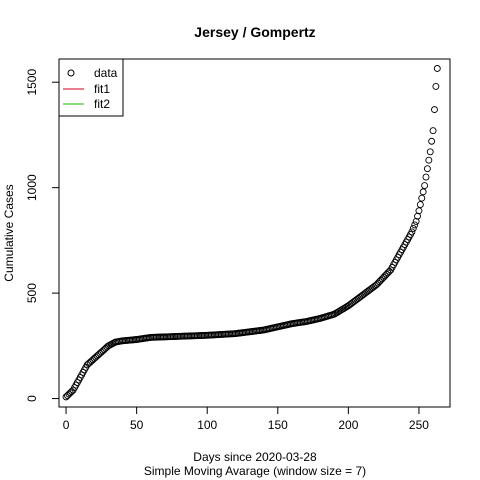 This screenshot has width=480, height=480. What do you see at coordinates (348, 425) in the screenshot?
I see `x-tick-label: 200` at bounding box center [348, 425].